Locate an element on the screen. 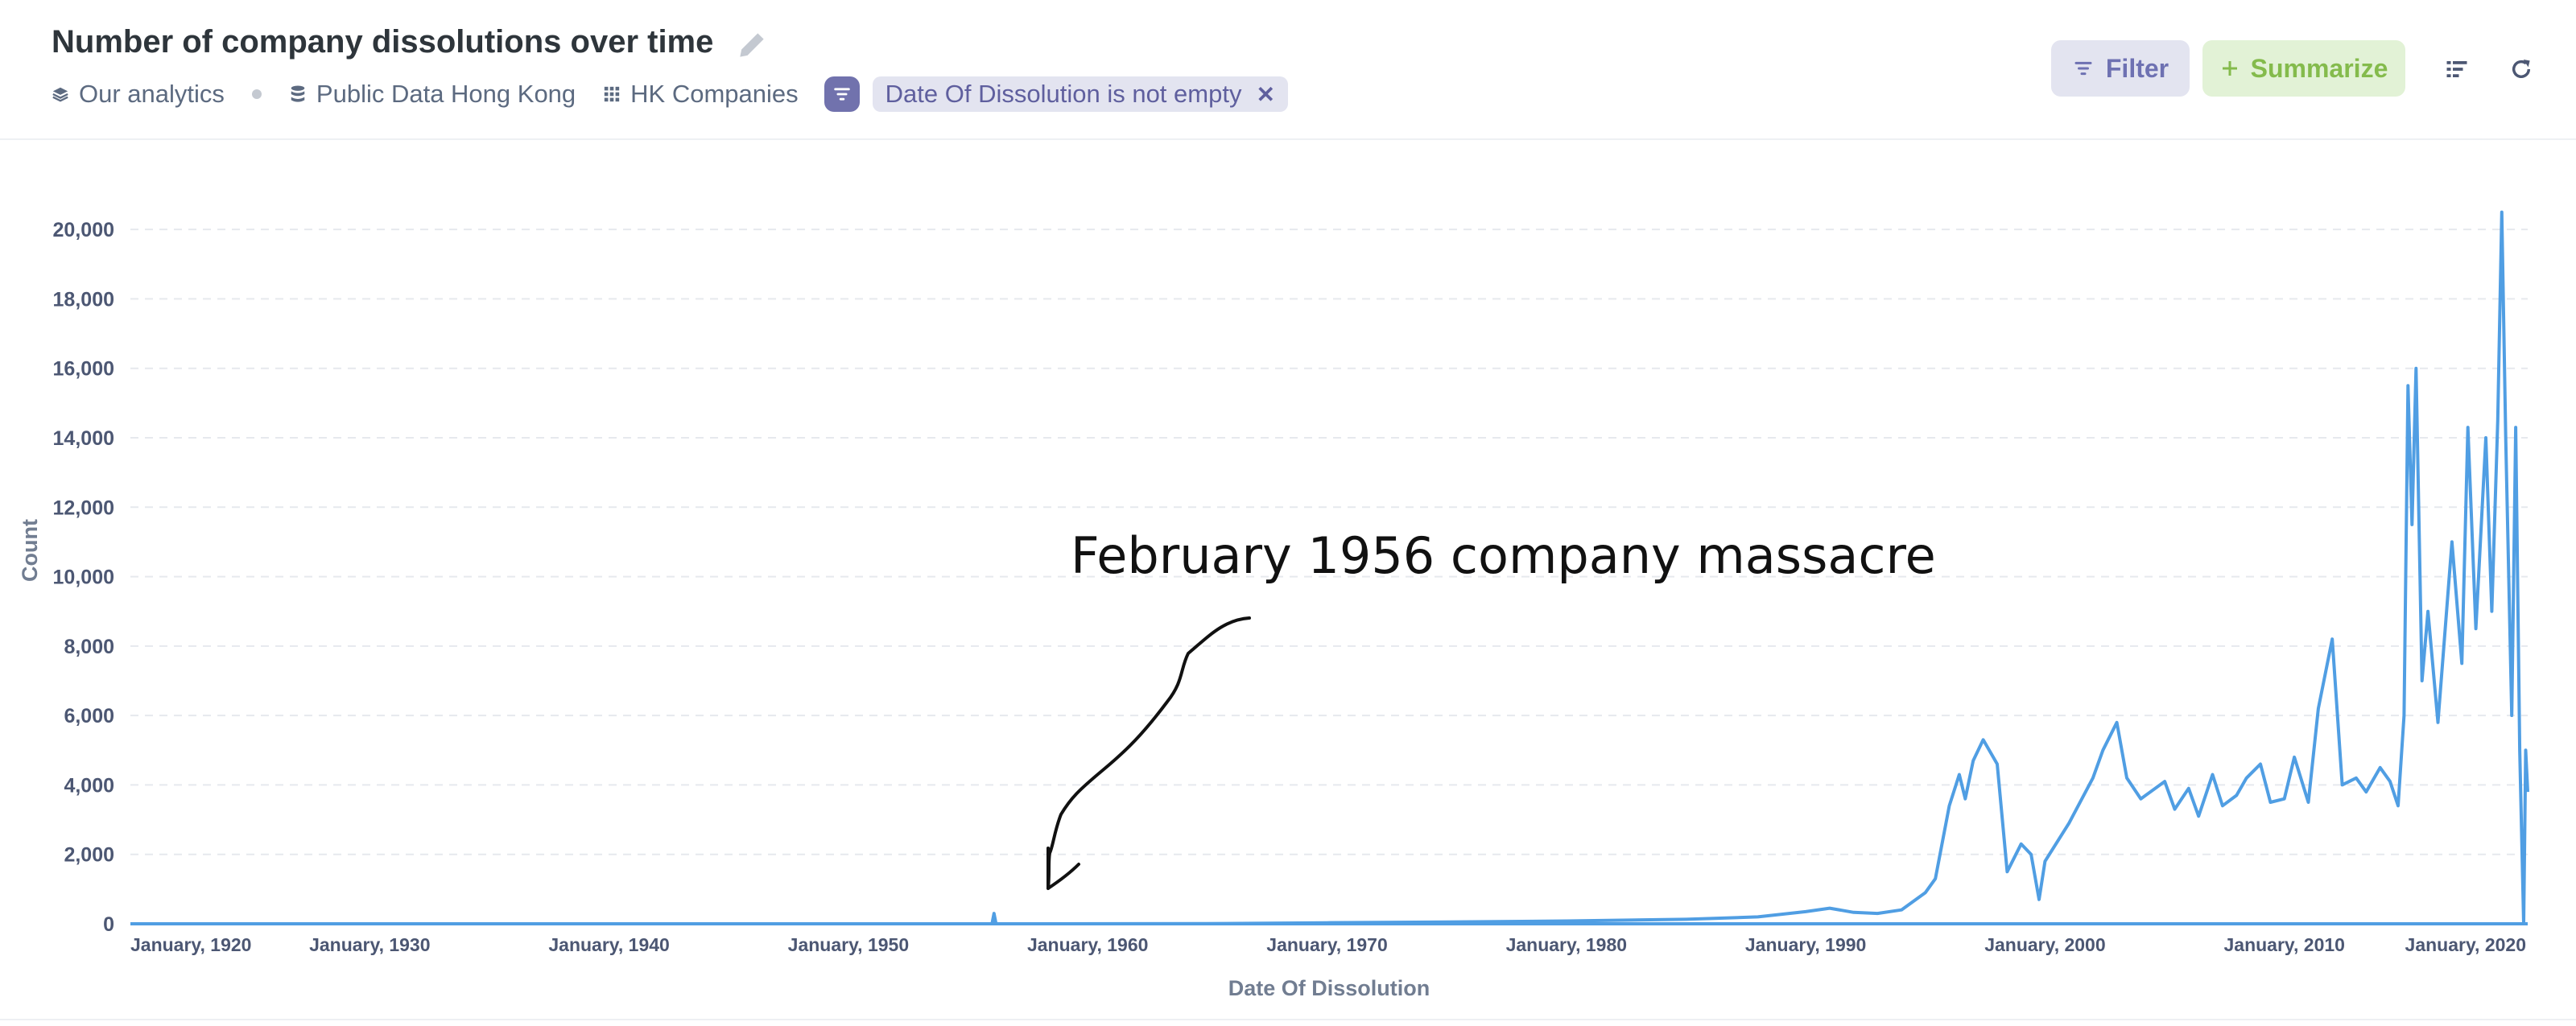  x-tick-label: January, 1970 is located at coordinates (1326, 944).